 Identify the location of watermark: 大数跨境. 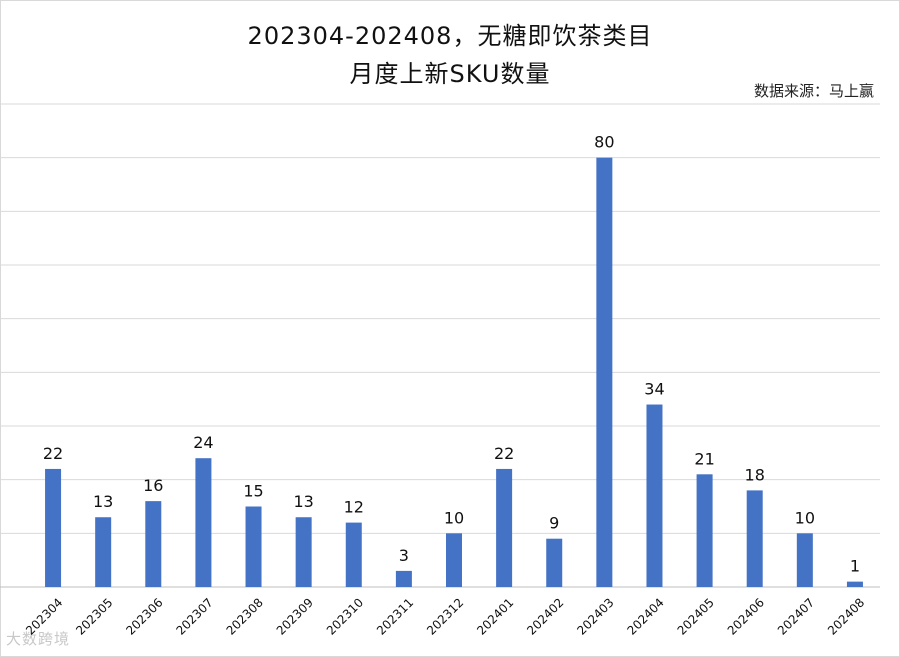
(38, 639).